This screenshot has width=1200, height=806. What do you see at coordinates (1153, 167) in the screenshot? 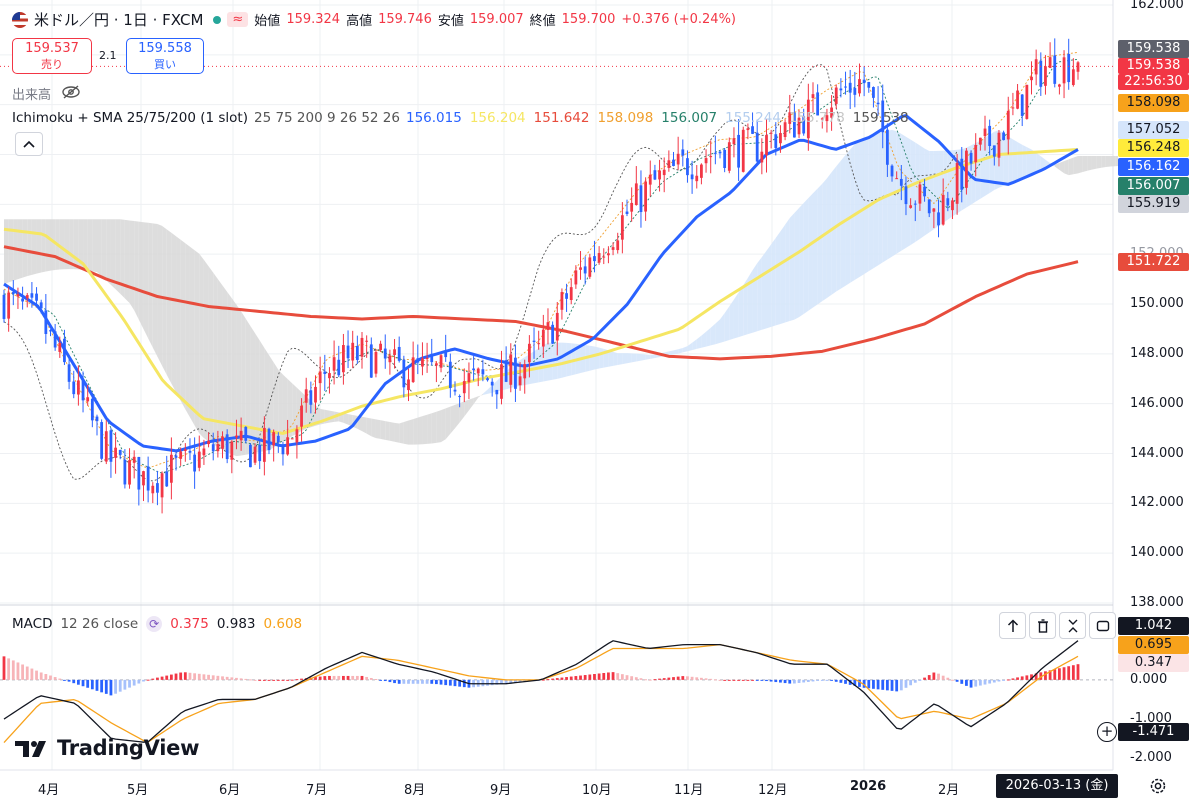
I see `price-label: 156.162` at bounding box center [1153, 167].